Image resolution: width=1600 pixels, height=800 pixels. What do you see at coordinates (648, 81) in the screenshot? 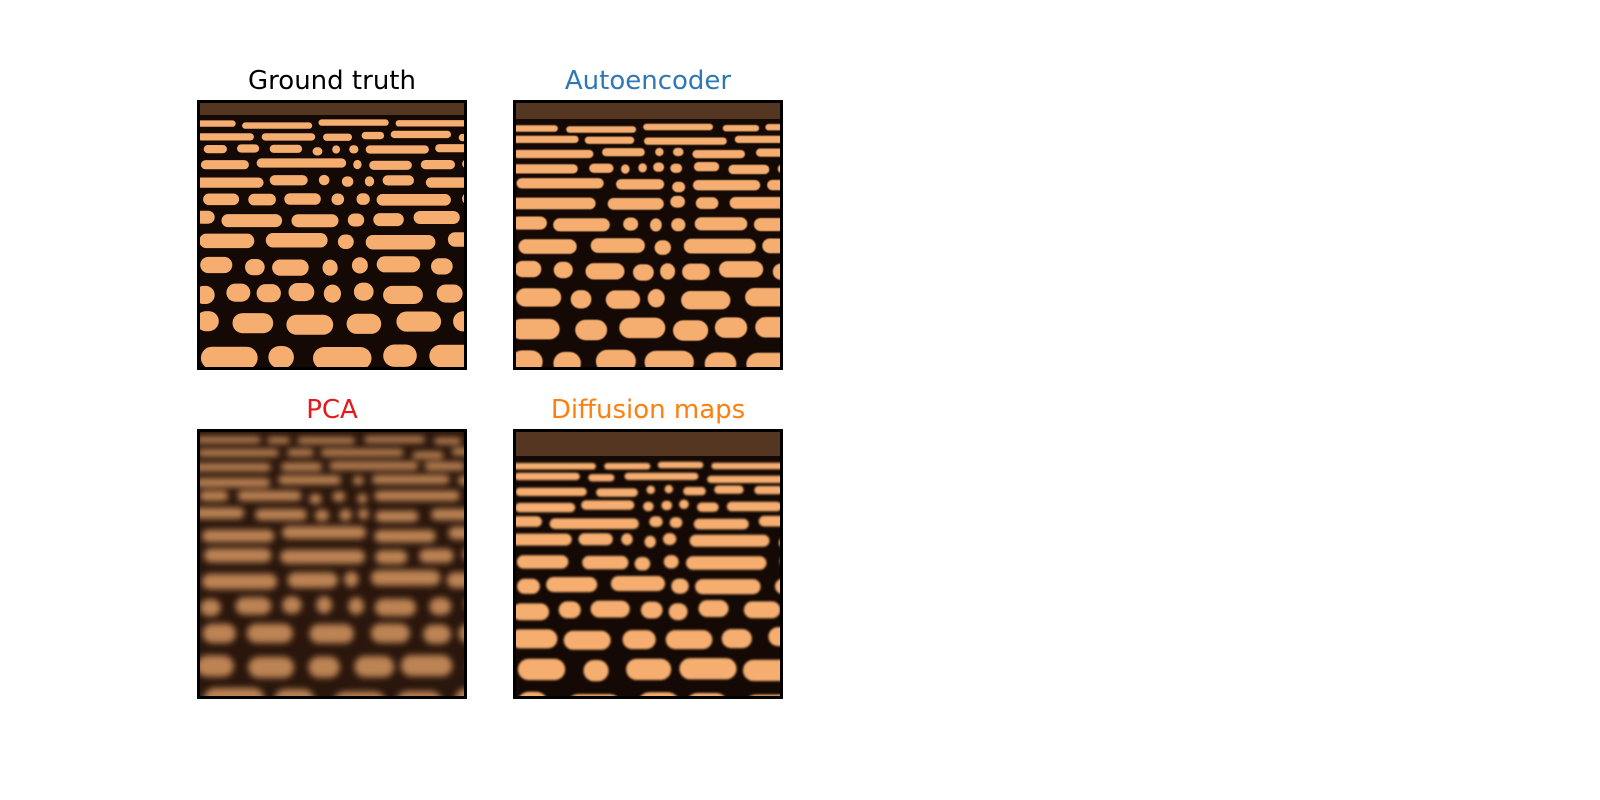
I see `panel-title: Autoencoder` at bounding box center [648, 81].